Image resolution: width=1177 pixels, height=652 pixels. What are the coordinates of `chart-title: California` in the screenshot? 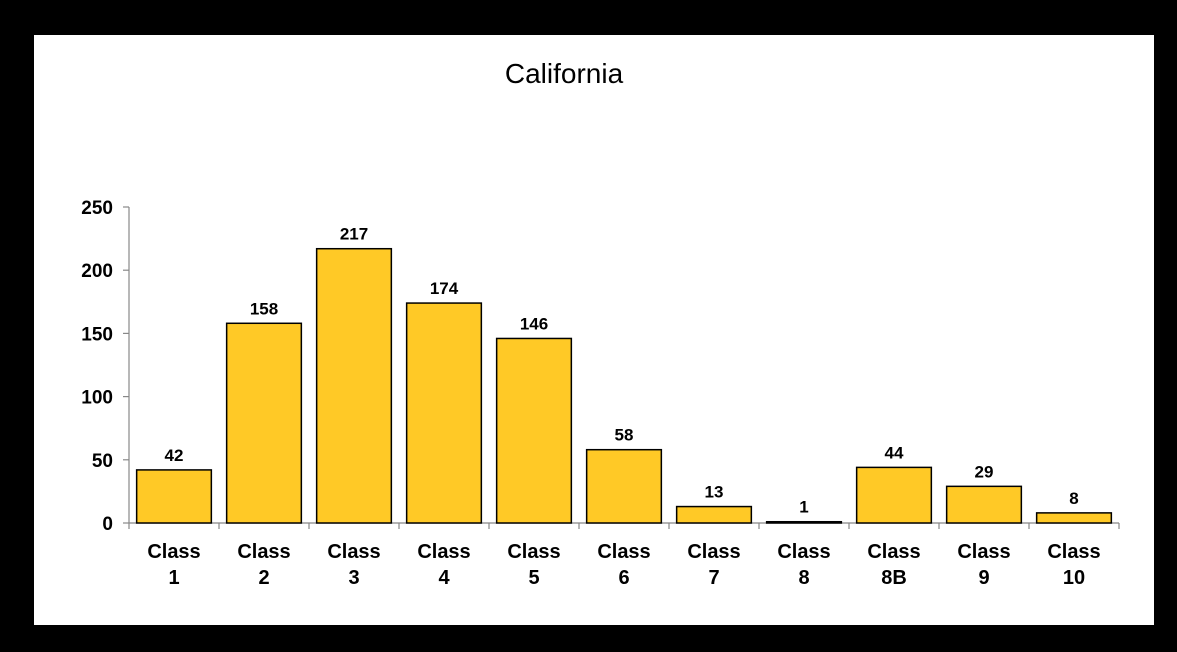 It's located at (564, 73).